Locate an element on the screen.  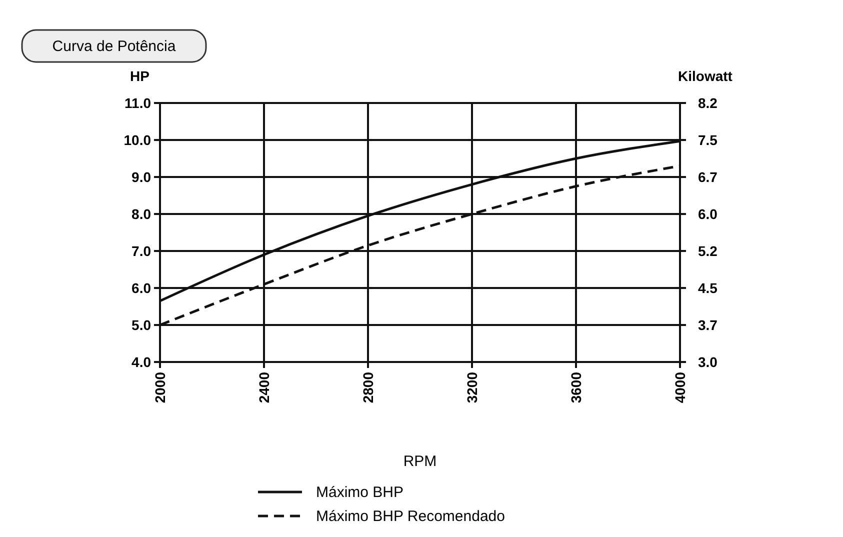
y2-tick-label: 6.0 is located at coordinates (708, 214).